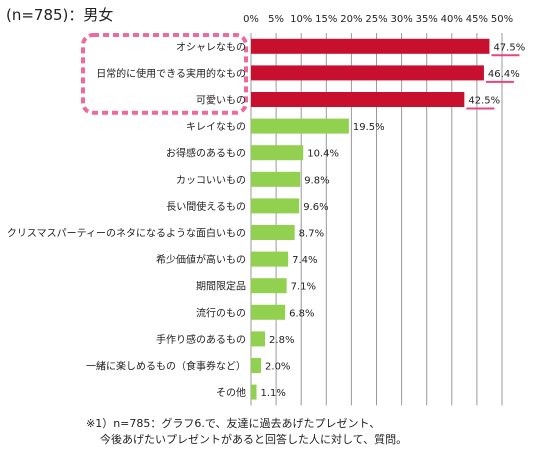 Image resolution: width=556 pixels, height=459 pixels. Describe the element at coordinates (452, 19) in the screenshot. I see `x-tick-label: 40%` at that location.